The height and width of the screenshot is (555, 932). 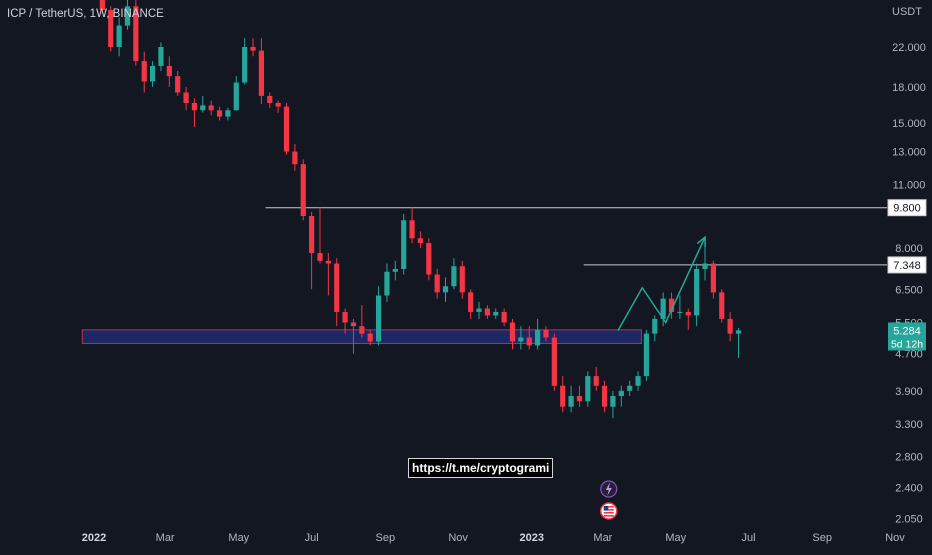 I want to click on telegram-link: https://t.me/cryptogrami, so click(x=481, y=468).